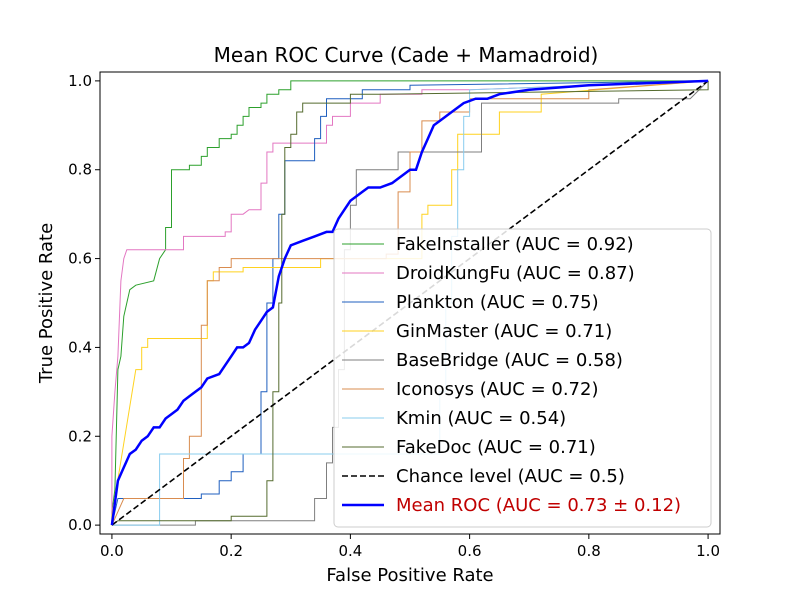  What do you see at coordinates (80, 347) in the screenshot?
I see `y-tick-label: 0.4` at bounding box center [80, 347].